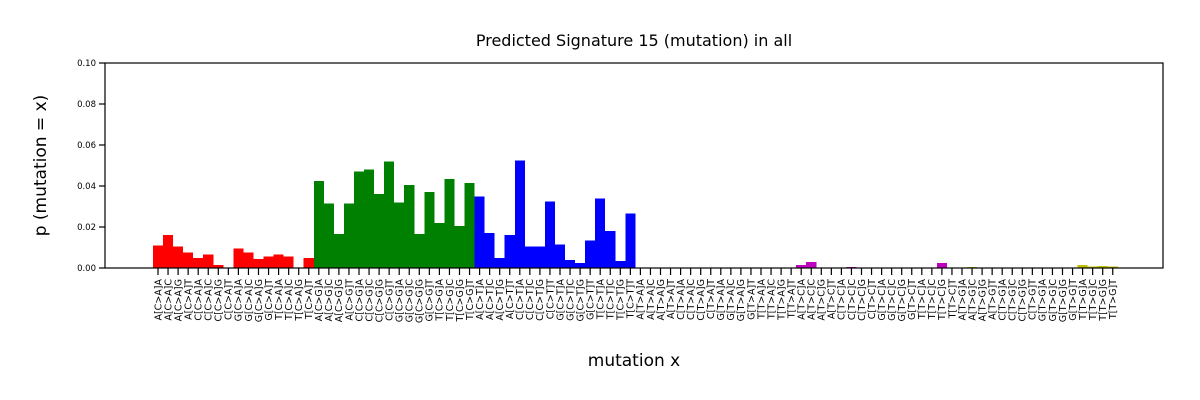 The image size is (1200, 400). What do you see at coordinates (781, 300) in the screenshot?
I see `x-tick-label: T[T>A]G` at bounding box center [781, 300].